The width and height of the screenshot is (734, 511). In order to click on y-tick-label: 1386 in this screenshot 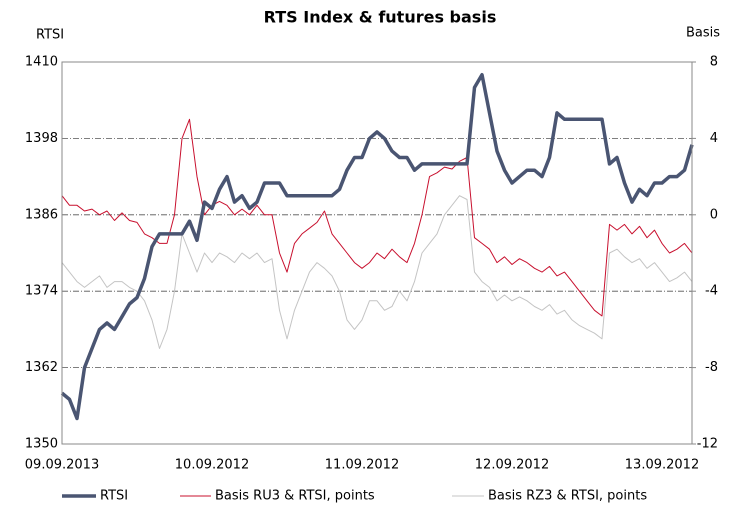, I will do `click(41, 214)`.